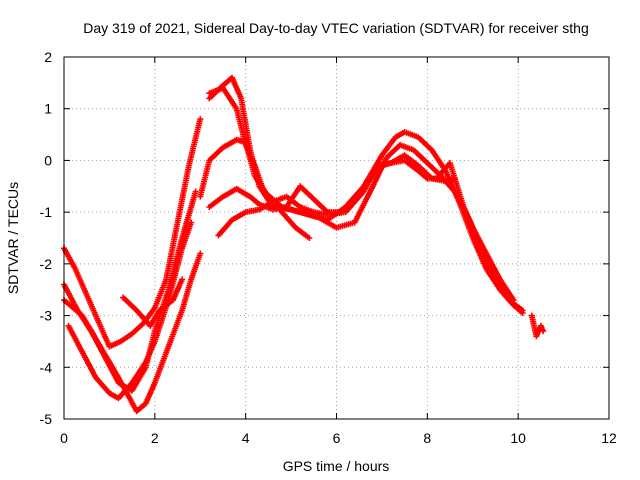 The width and height of the screenshot is (640, 480). I want to click on x-tick-label: 6, so click(337, 438).